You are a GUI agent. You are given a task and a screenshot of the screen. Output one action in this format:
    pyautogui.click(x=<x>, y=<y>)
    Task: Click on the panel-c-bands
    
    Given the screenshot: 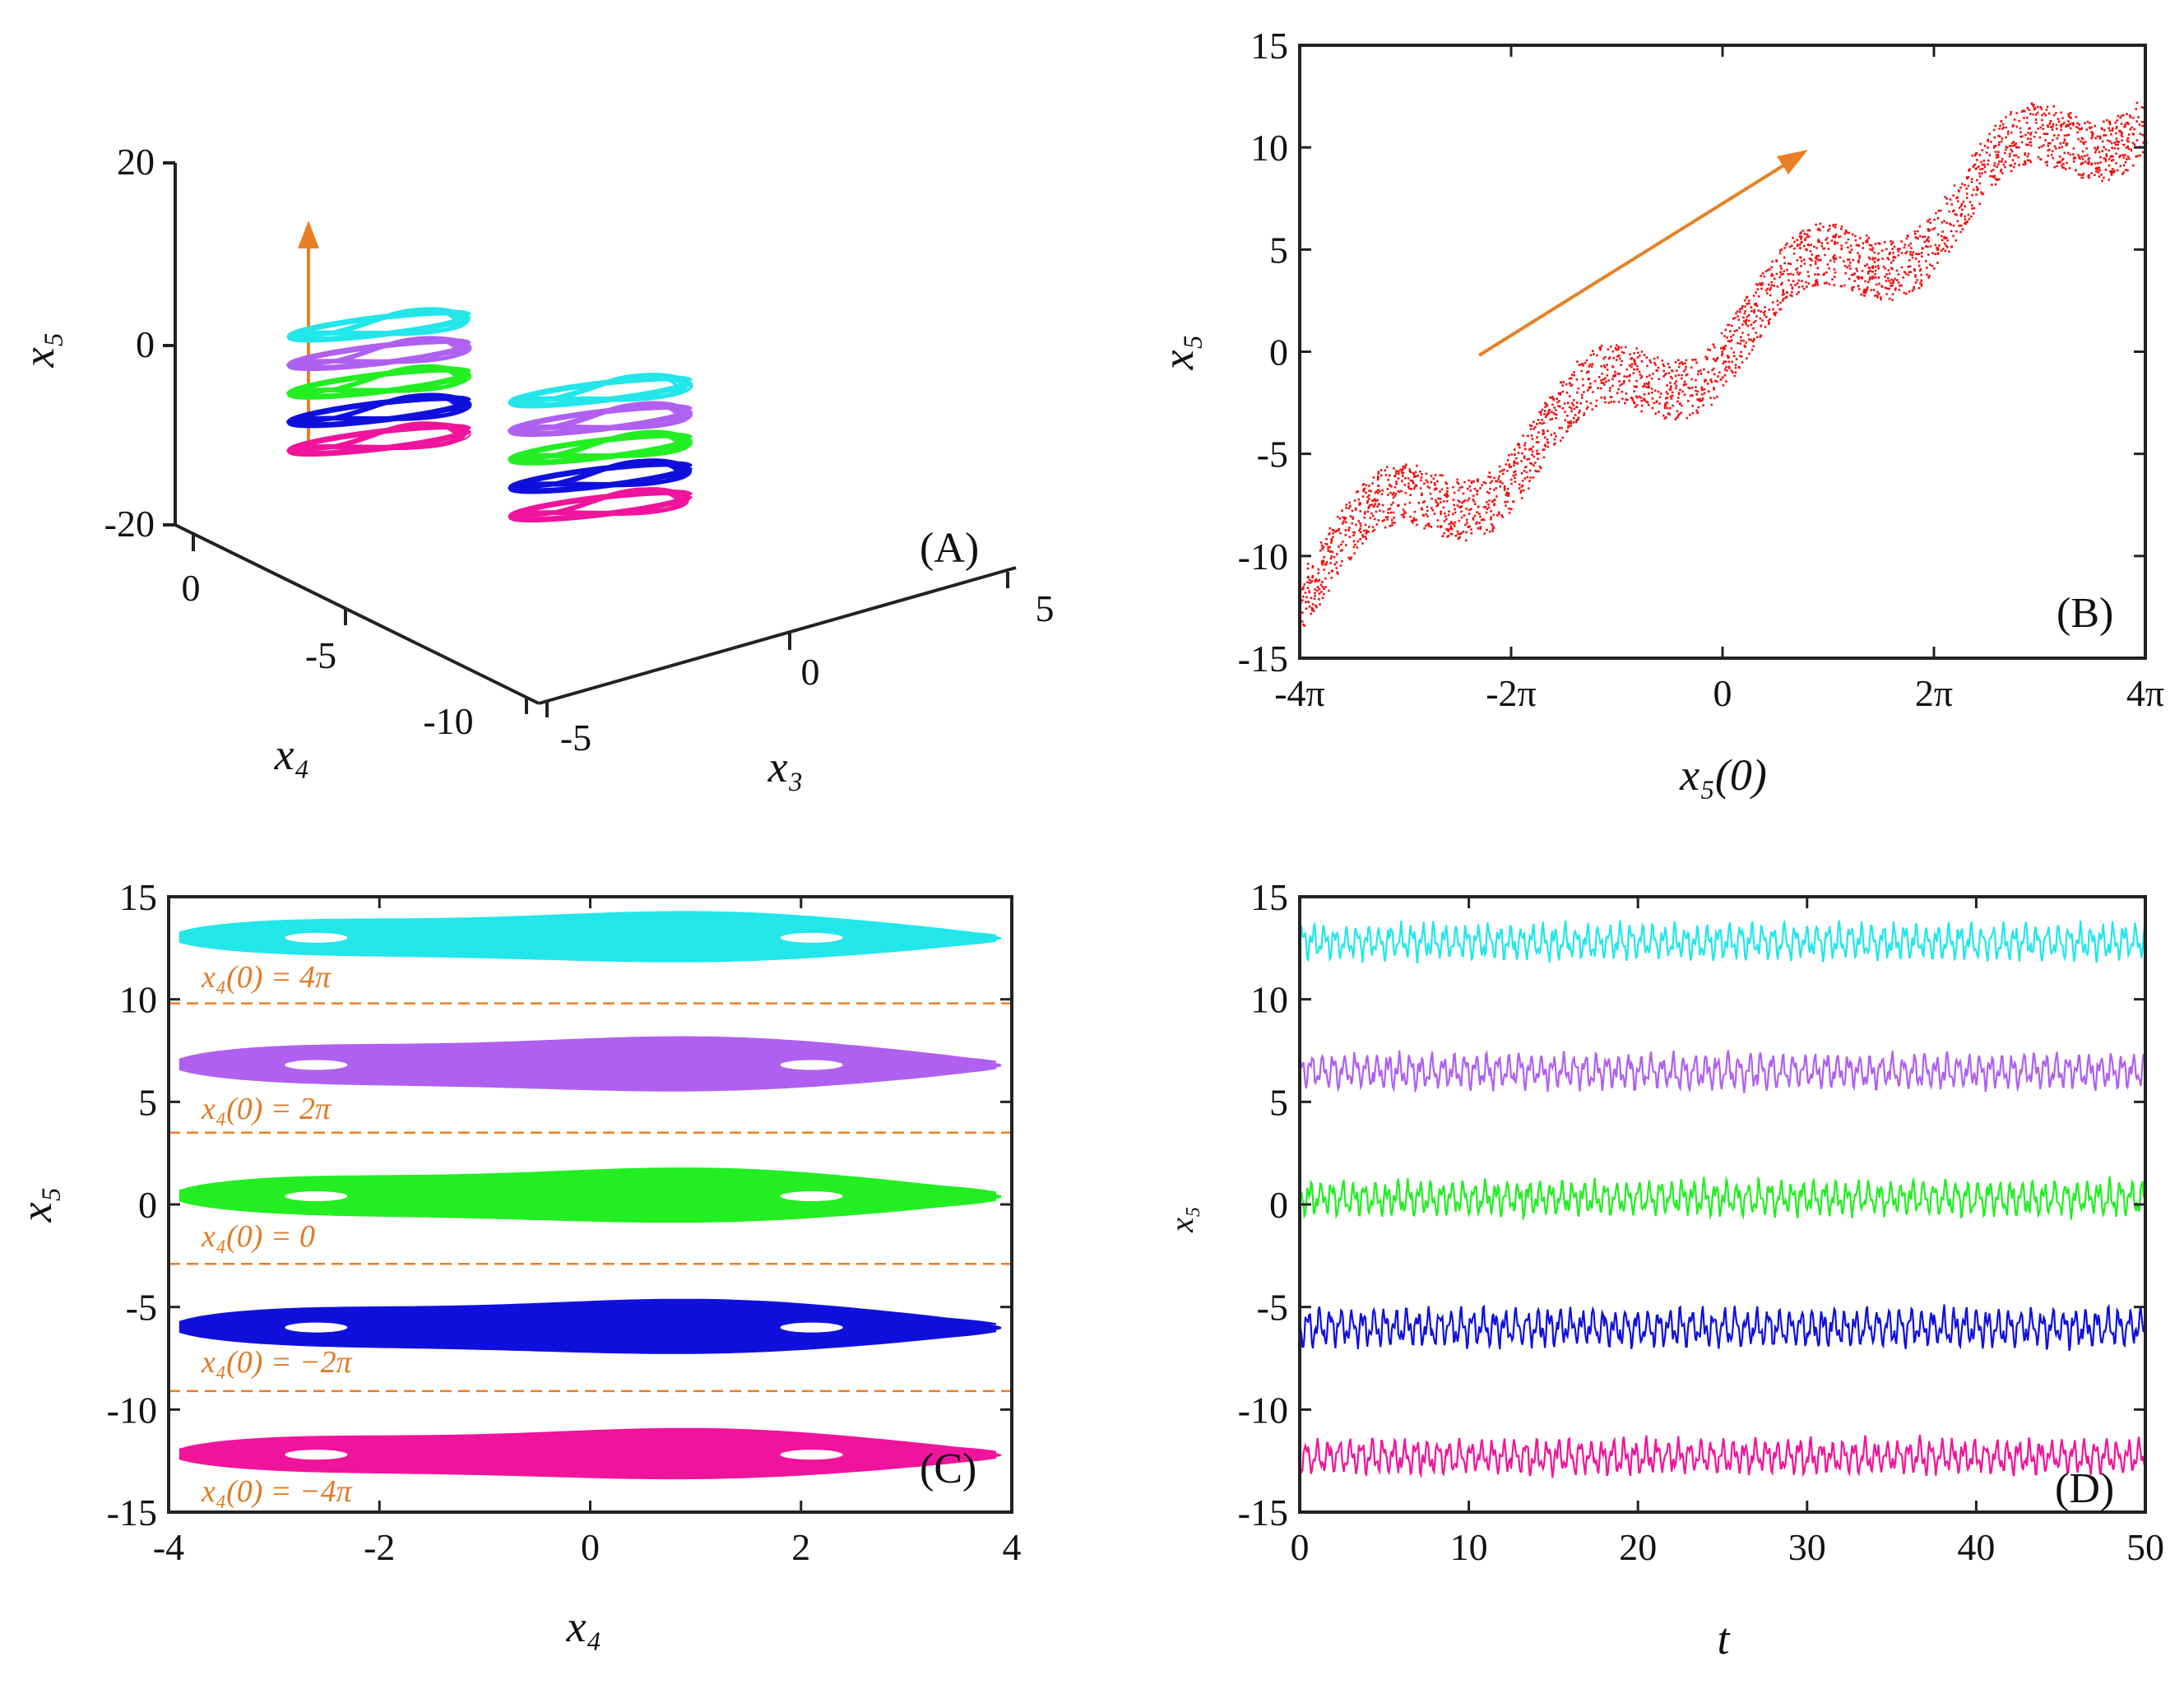 What is the action you would take?
    pyautogui.click(x=590, y=1195)
    